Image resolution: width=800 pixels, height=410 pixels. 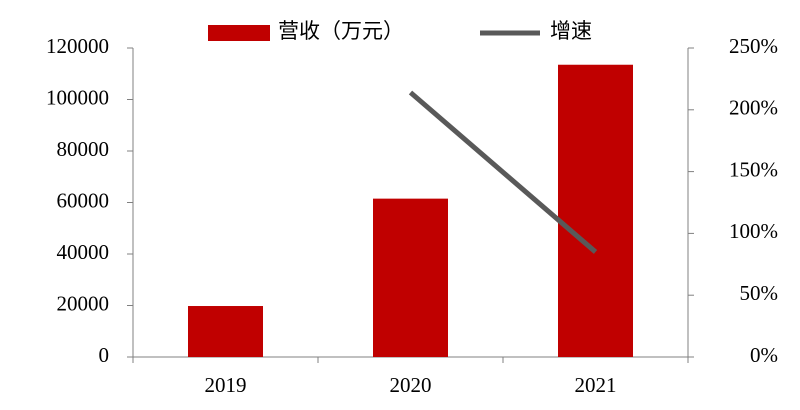 What do you see at coordinates (753, 231) in the screenshot?
I see `y2-tick-label: 100%` at bounding box center [753, 231].